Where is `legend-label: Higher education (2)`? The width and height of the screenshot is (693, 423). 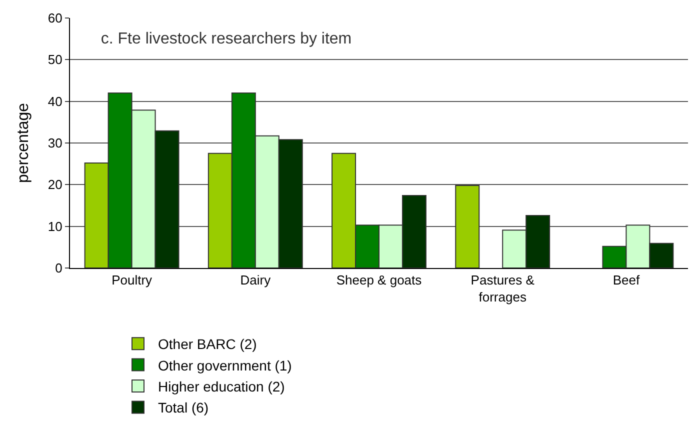
legend-label: Higher education (2) is located at coordinates (221, 386).